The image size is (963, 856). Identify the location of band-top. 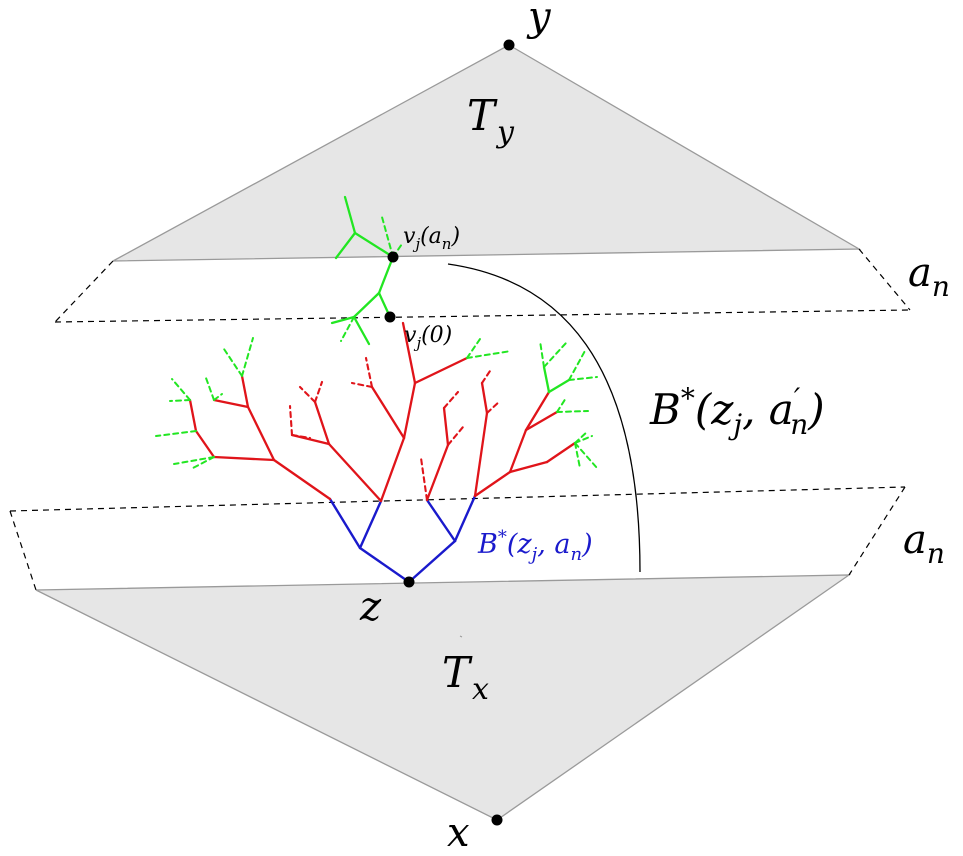
(482, 285).